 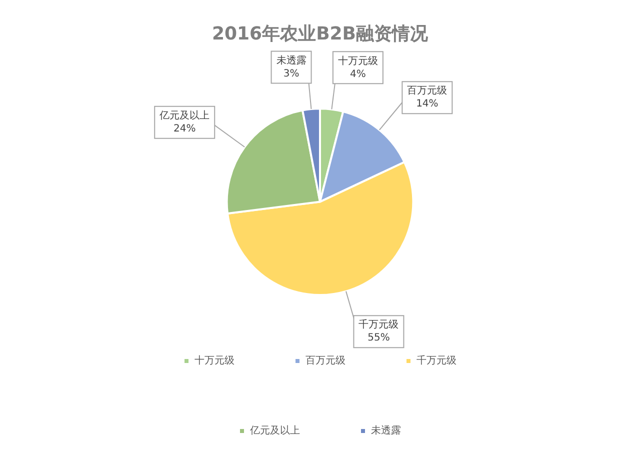 I want to click on data-label: 3%, so click(x=291, y=74).